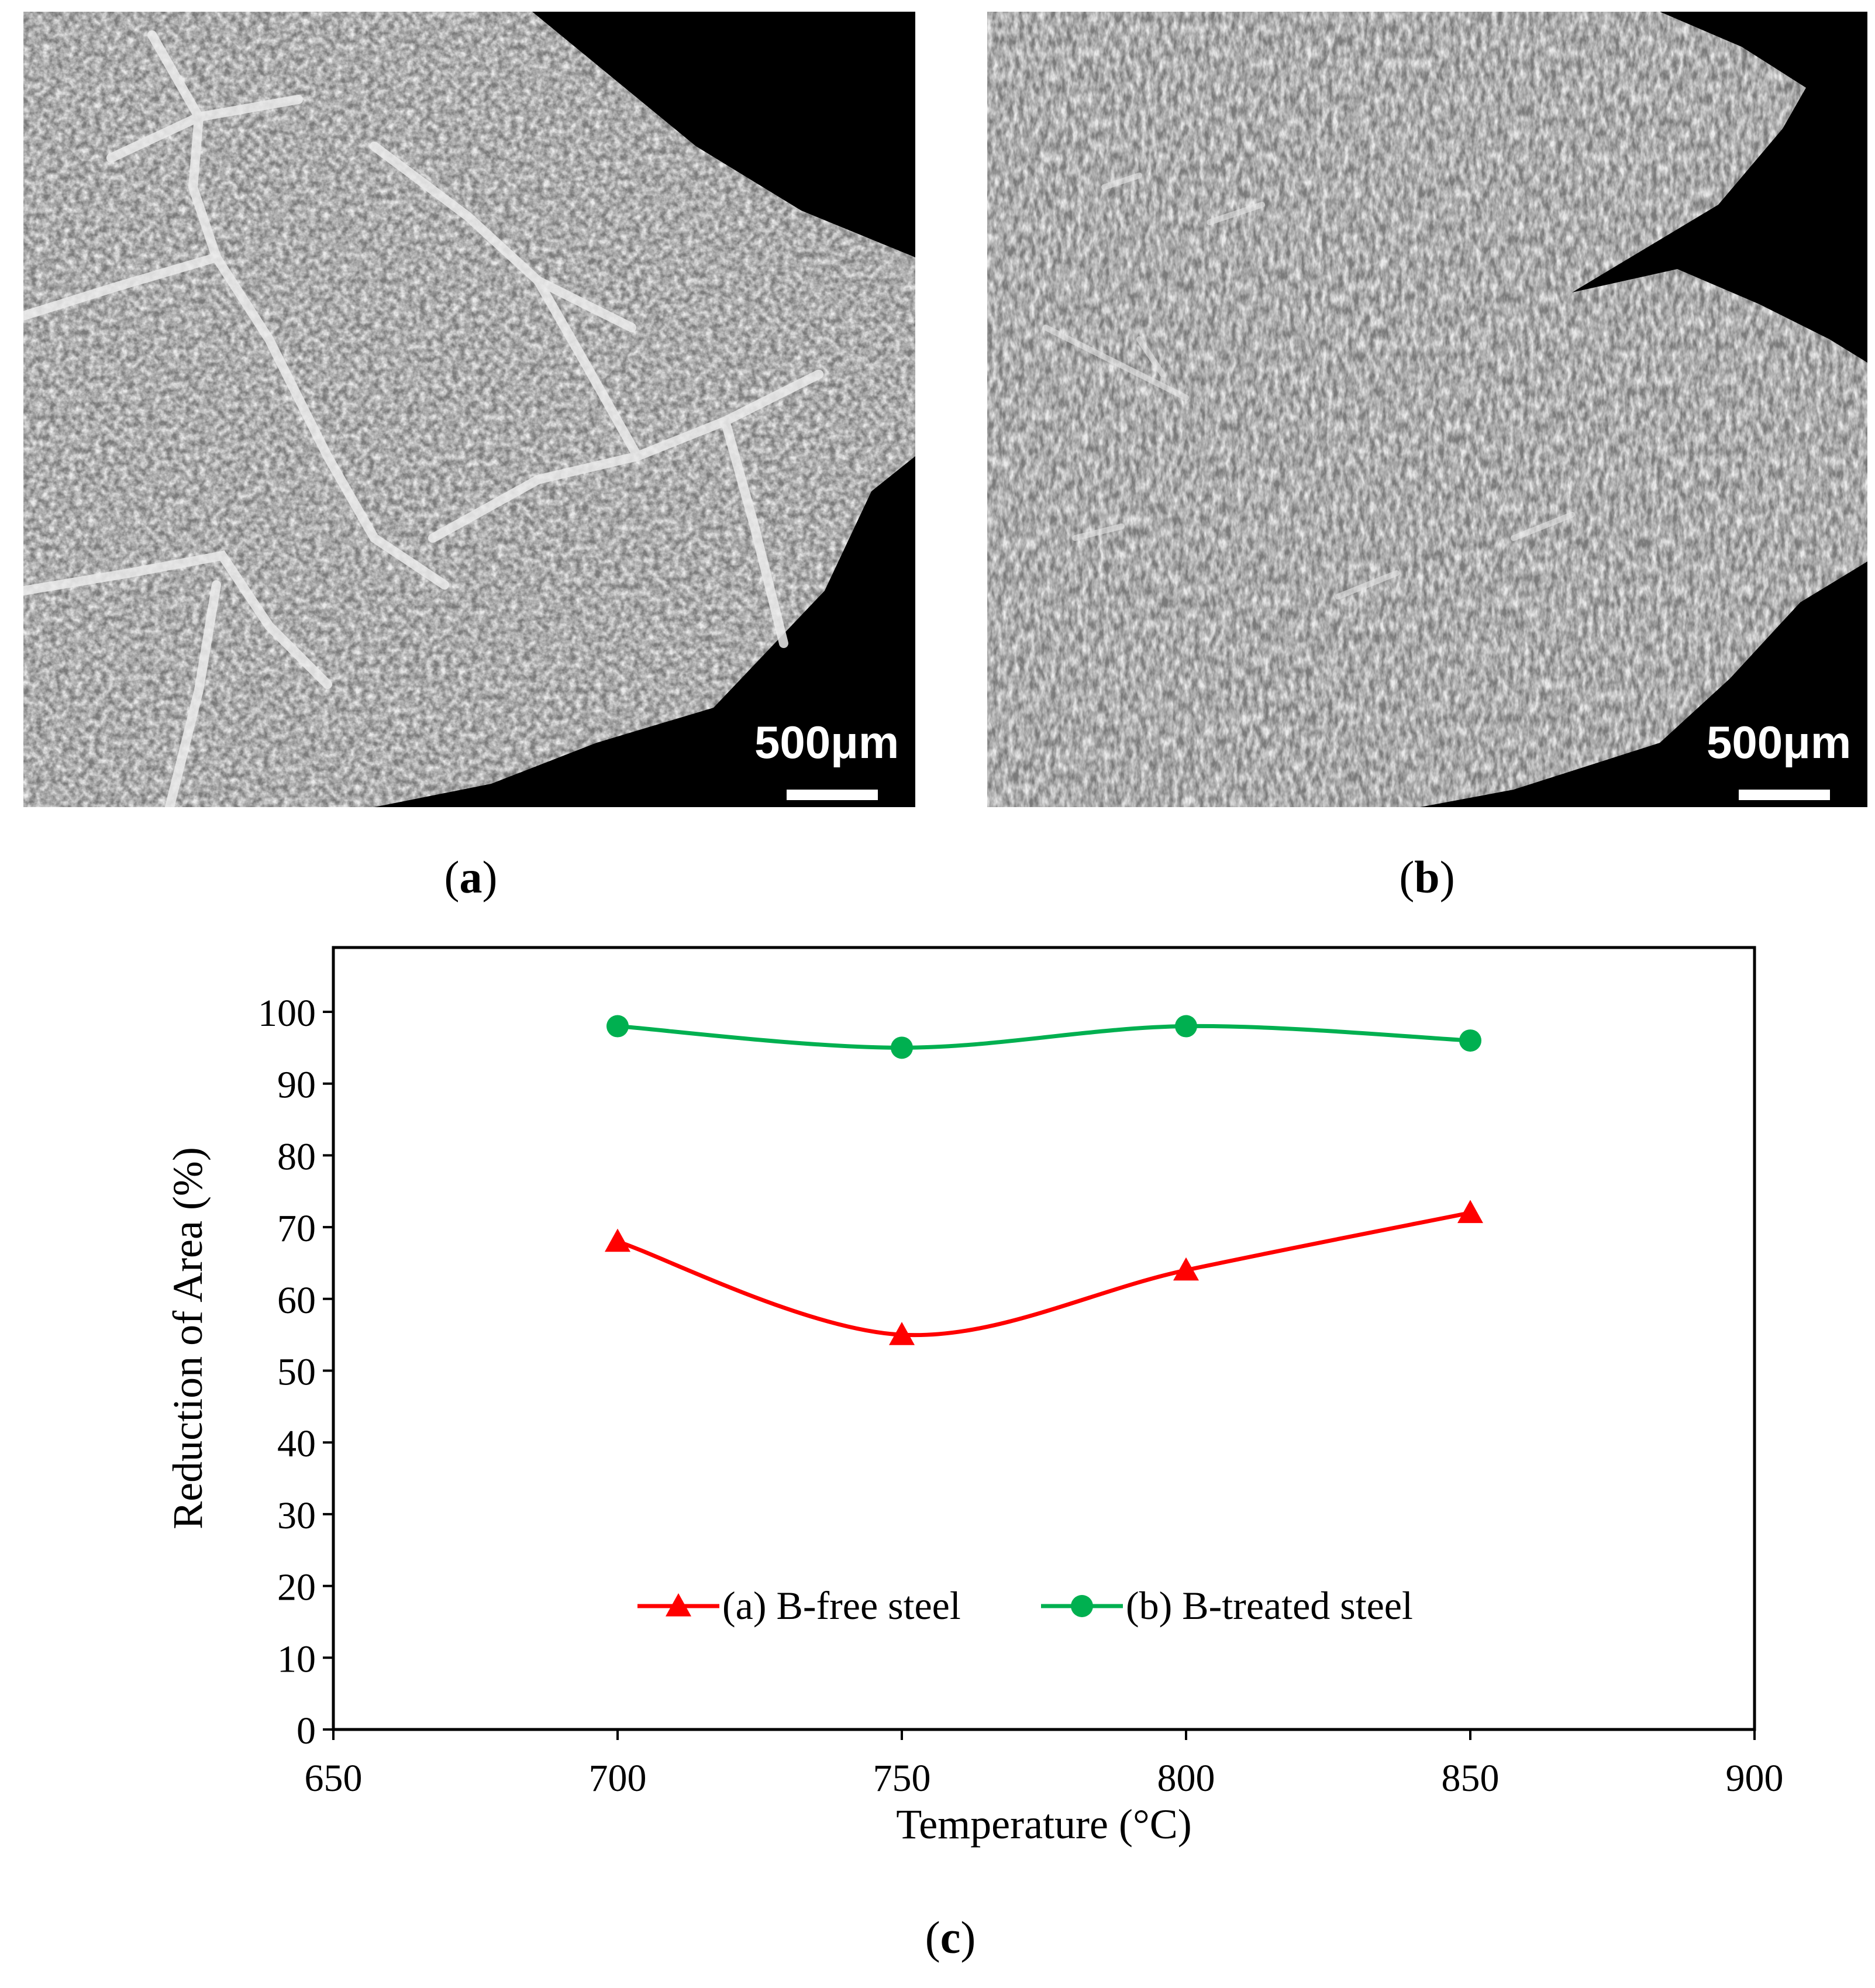  Describe the element at coordinates (296, 1228) in the screenshot. I see `y-tick-label: 70` at that location.